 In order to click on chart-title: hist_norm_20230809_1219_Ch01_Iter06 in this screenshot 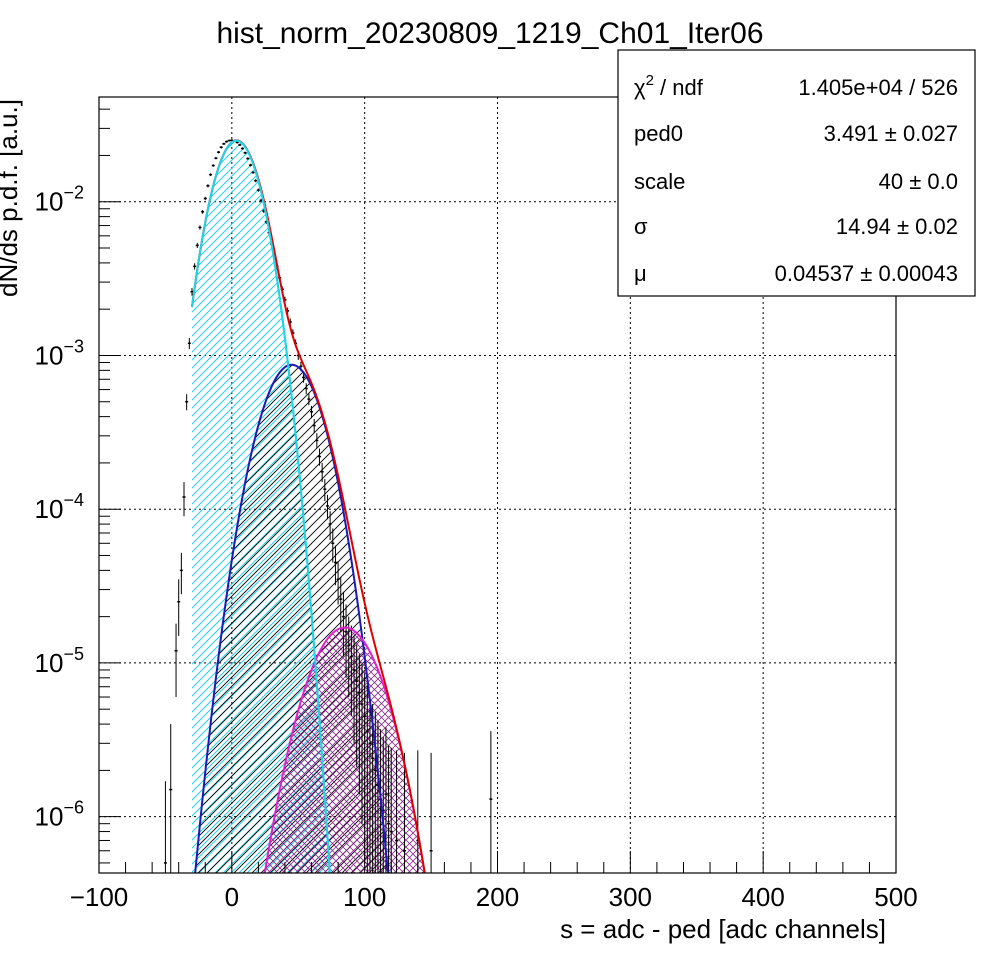, I will do `click(489, 33)`.